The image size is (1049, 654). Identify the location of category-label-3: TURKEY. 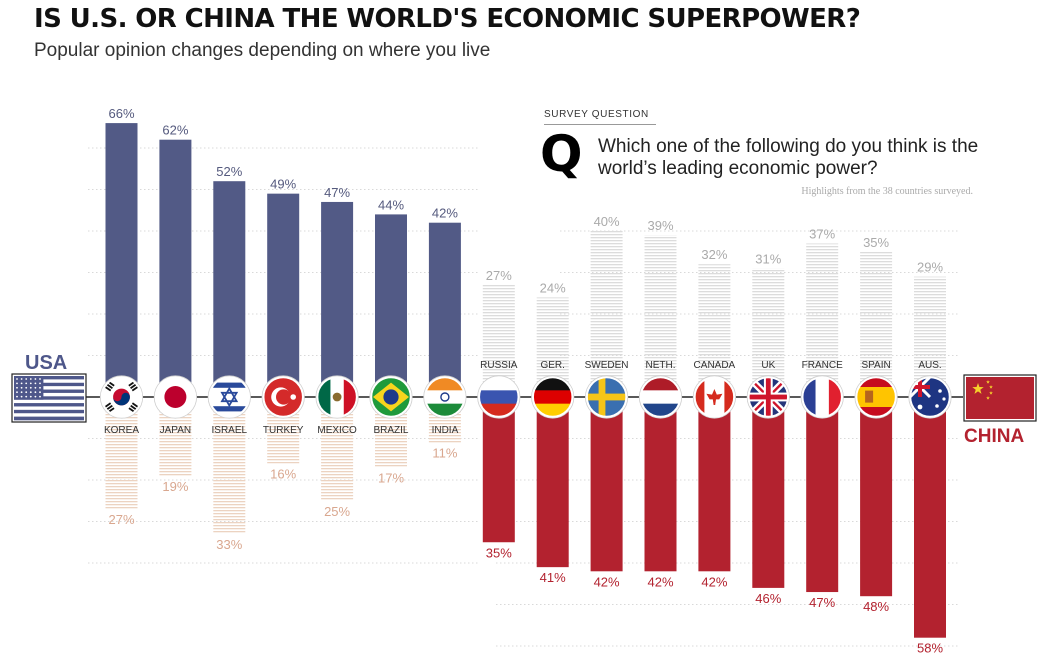
(283, 430).